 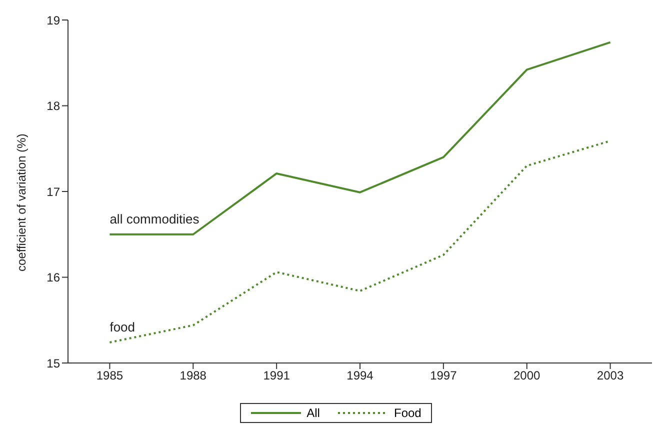 What do you see at coordinates (123, 326) in the screenshot?
I see `annotation: food` at bounding box center [123, 326].